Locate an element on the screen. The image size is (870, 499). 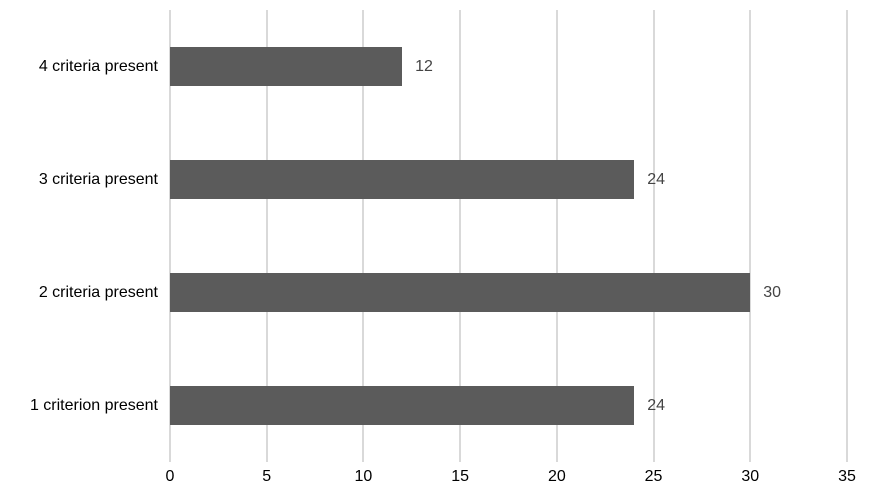
x-tick-label: 10 is located at coordinates (363, 476).